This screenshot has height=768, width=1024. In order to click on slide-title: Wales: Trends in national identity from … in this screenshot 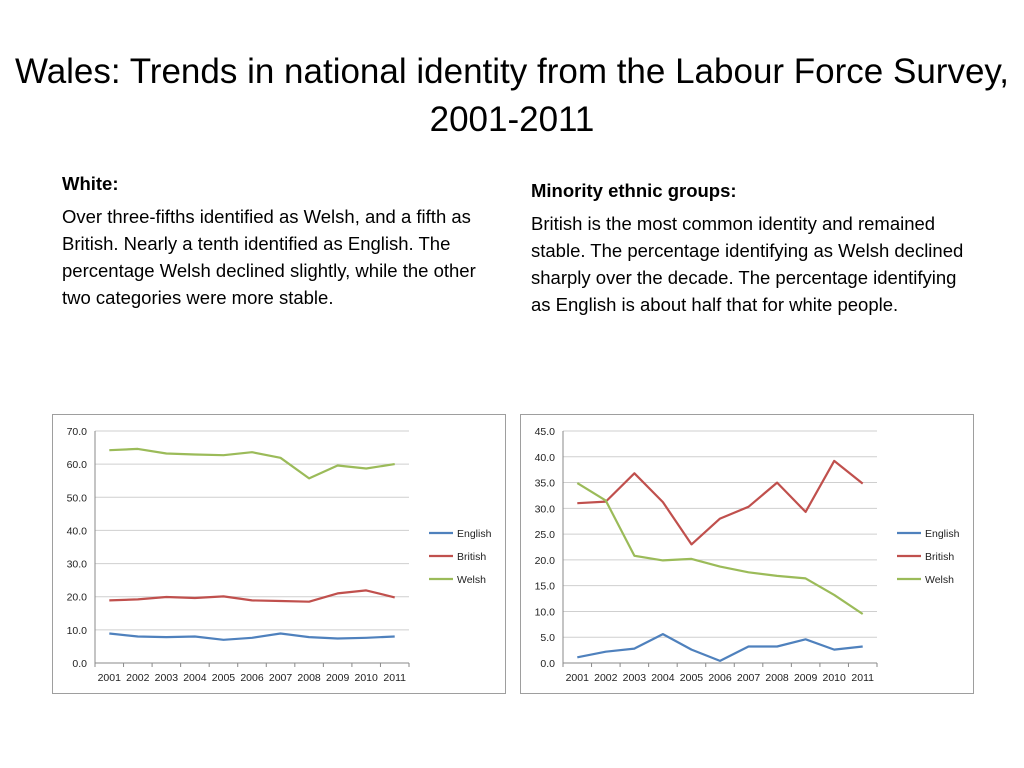, I will do `click(512, 95)`.